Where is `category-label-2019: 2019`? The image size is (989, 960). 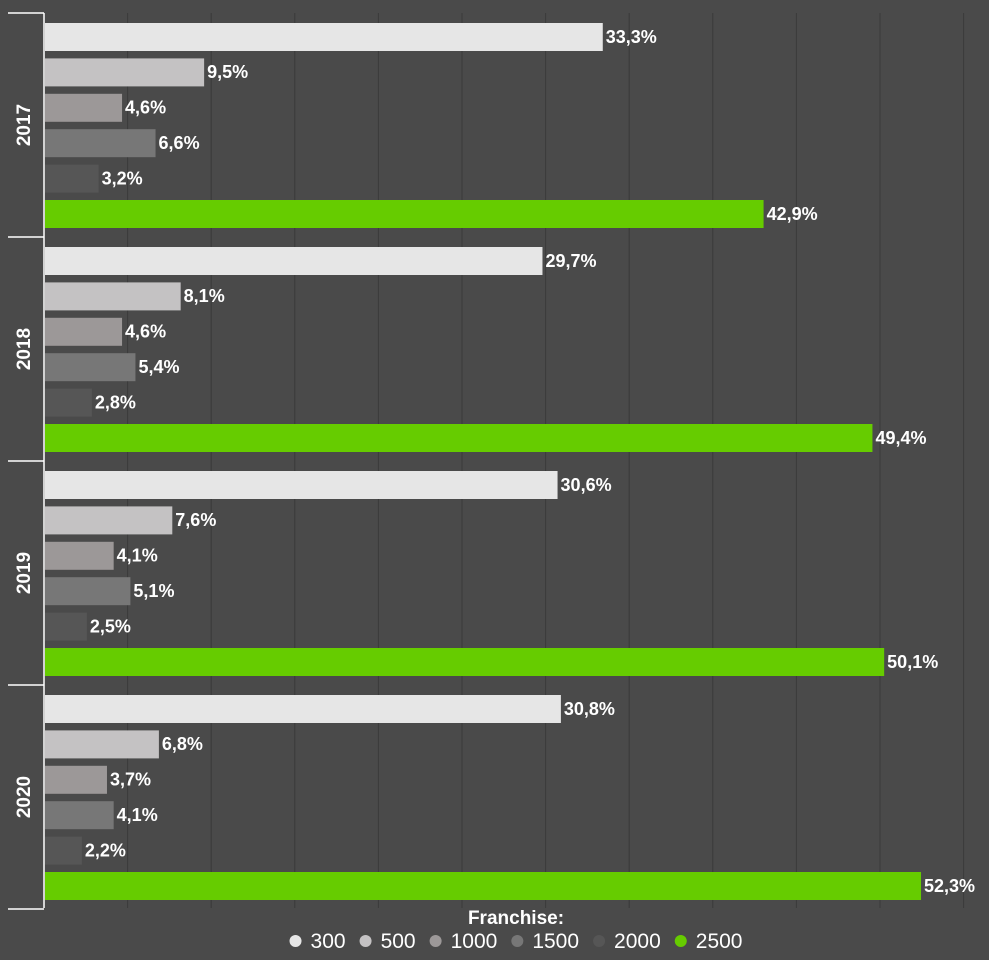
category-label-2019: 2019 is located at coordinates (24, 573).